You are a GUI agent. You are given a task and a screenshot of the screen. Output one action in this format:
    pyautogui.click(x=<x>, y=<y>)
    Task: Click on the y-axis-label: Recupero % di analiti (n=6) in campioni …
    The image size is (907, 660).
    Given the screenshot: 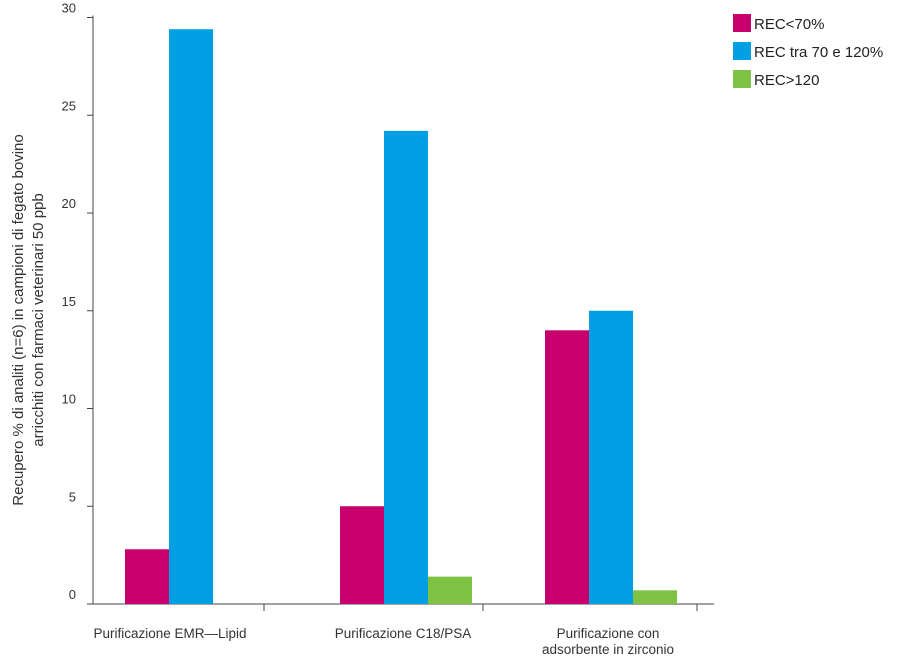 What is the action you would take?
    pyautogui.click(x=28, y=319)
    